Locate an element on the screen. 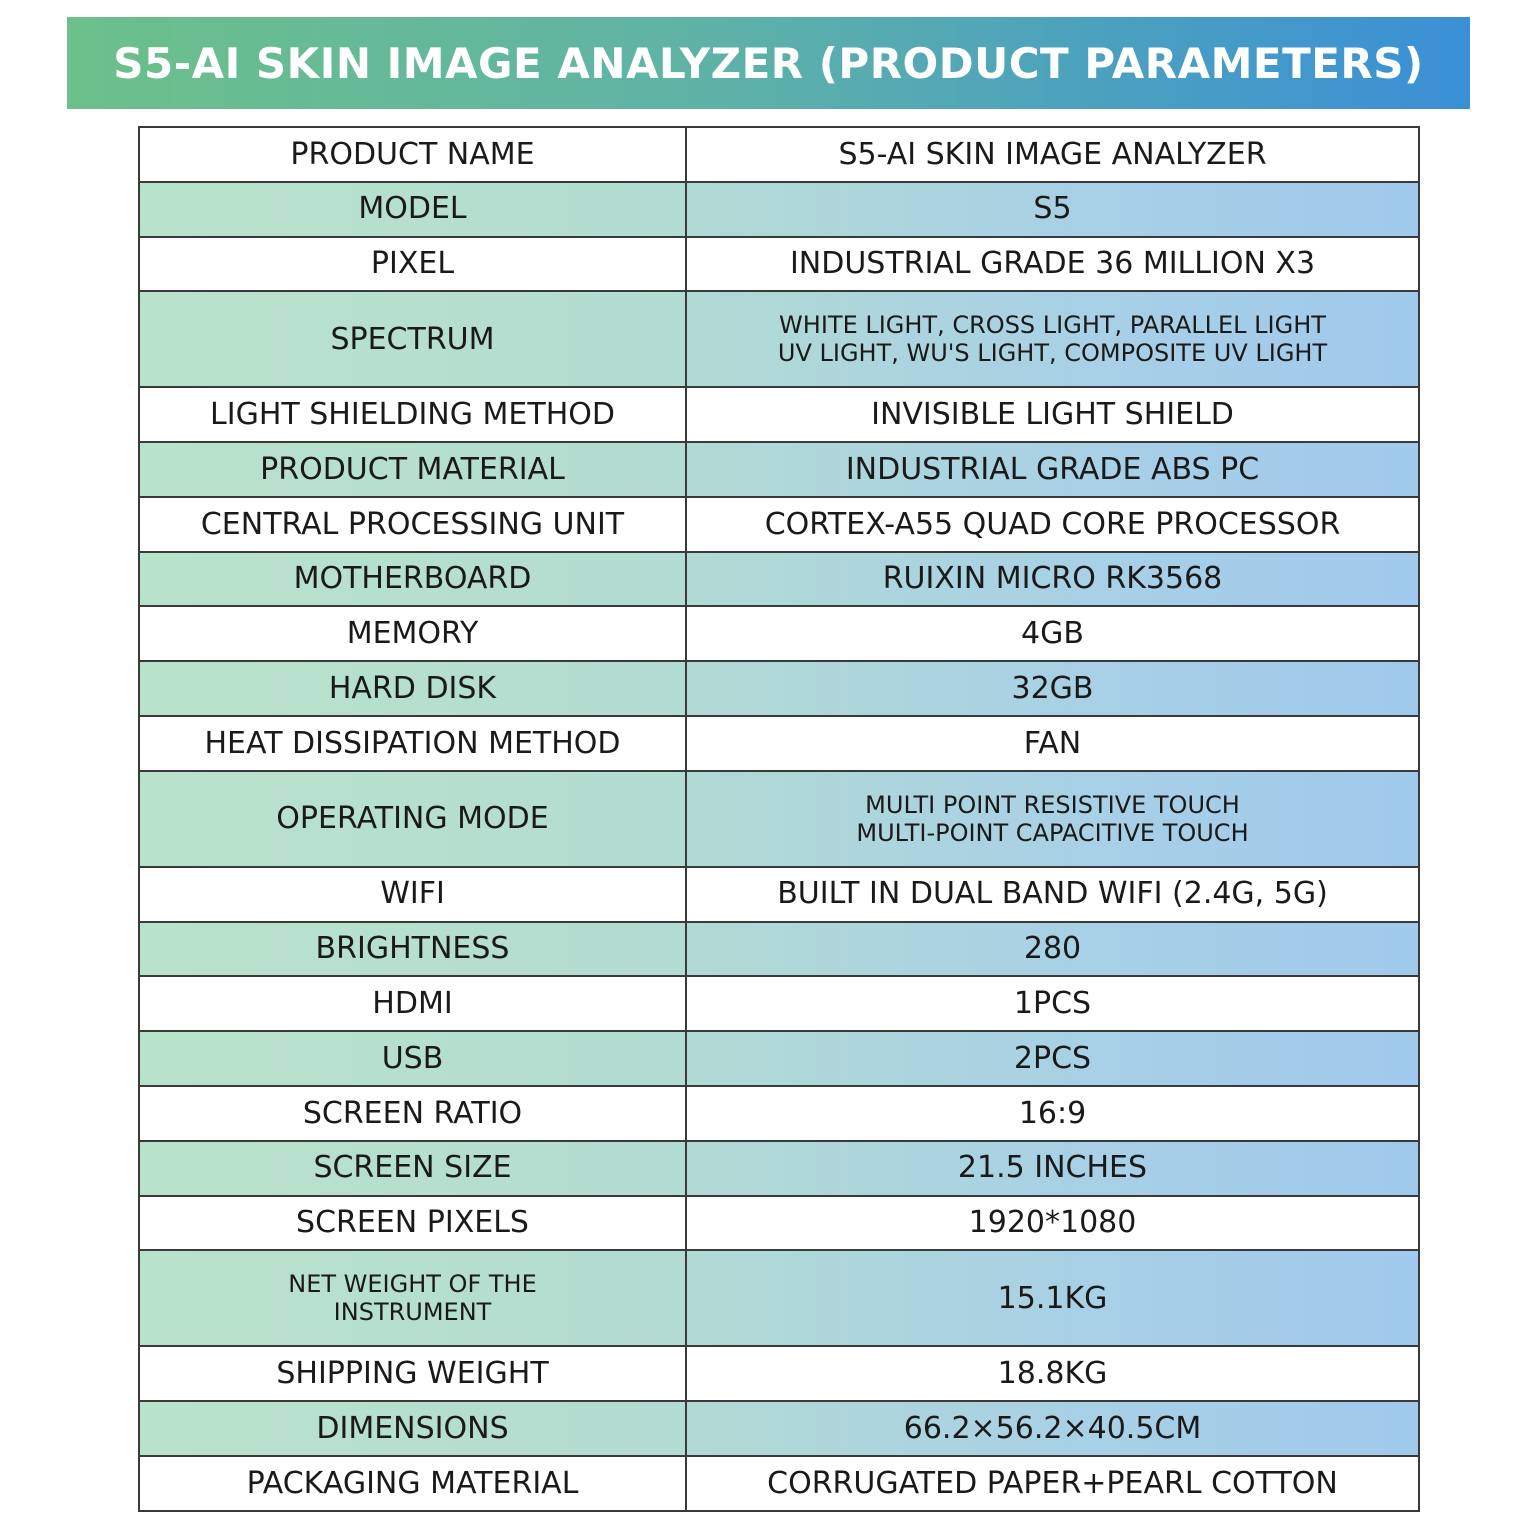  parameter-name: SHIPPING WEIGHT is located at coordinates (412, 1373).